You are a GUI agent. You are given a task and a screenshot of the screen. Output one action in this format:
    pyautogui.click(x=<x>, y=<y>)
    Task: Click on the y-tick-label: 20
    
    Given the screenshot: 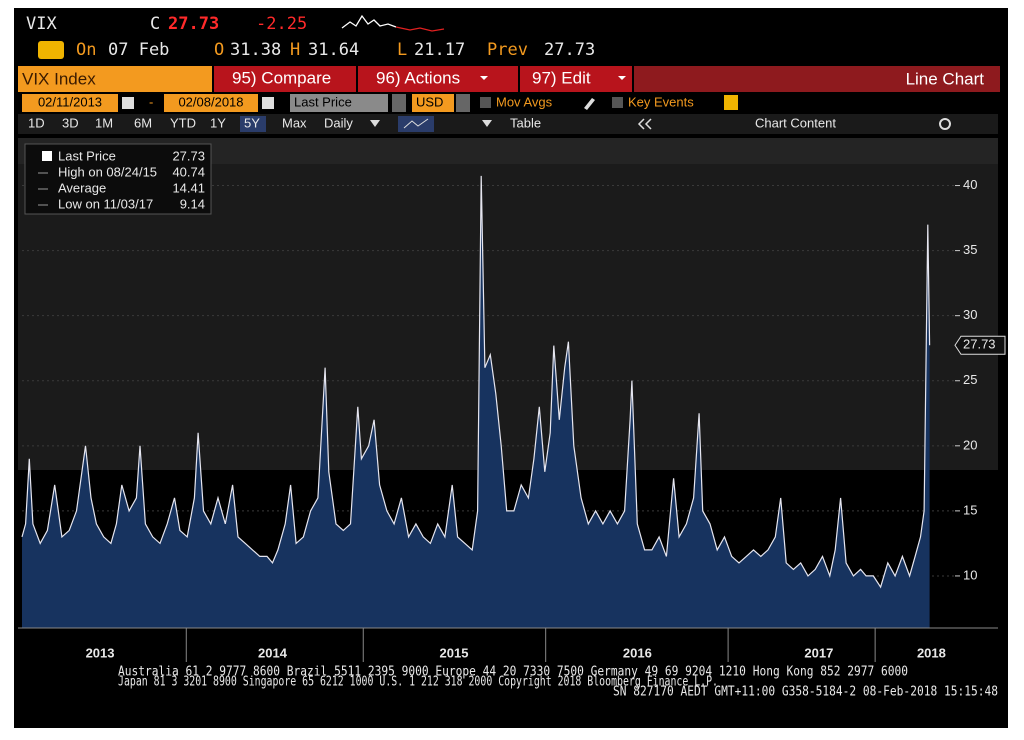 What is the action you would take?
    pyautogui.click(x=970, y=444)
    